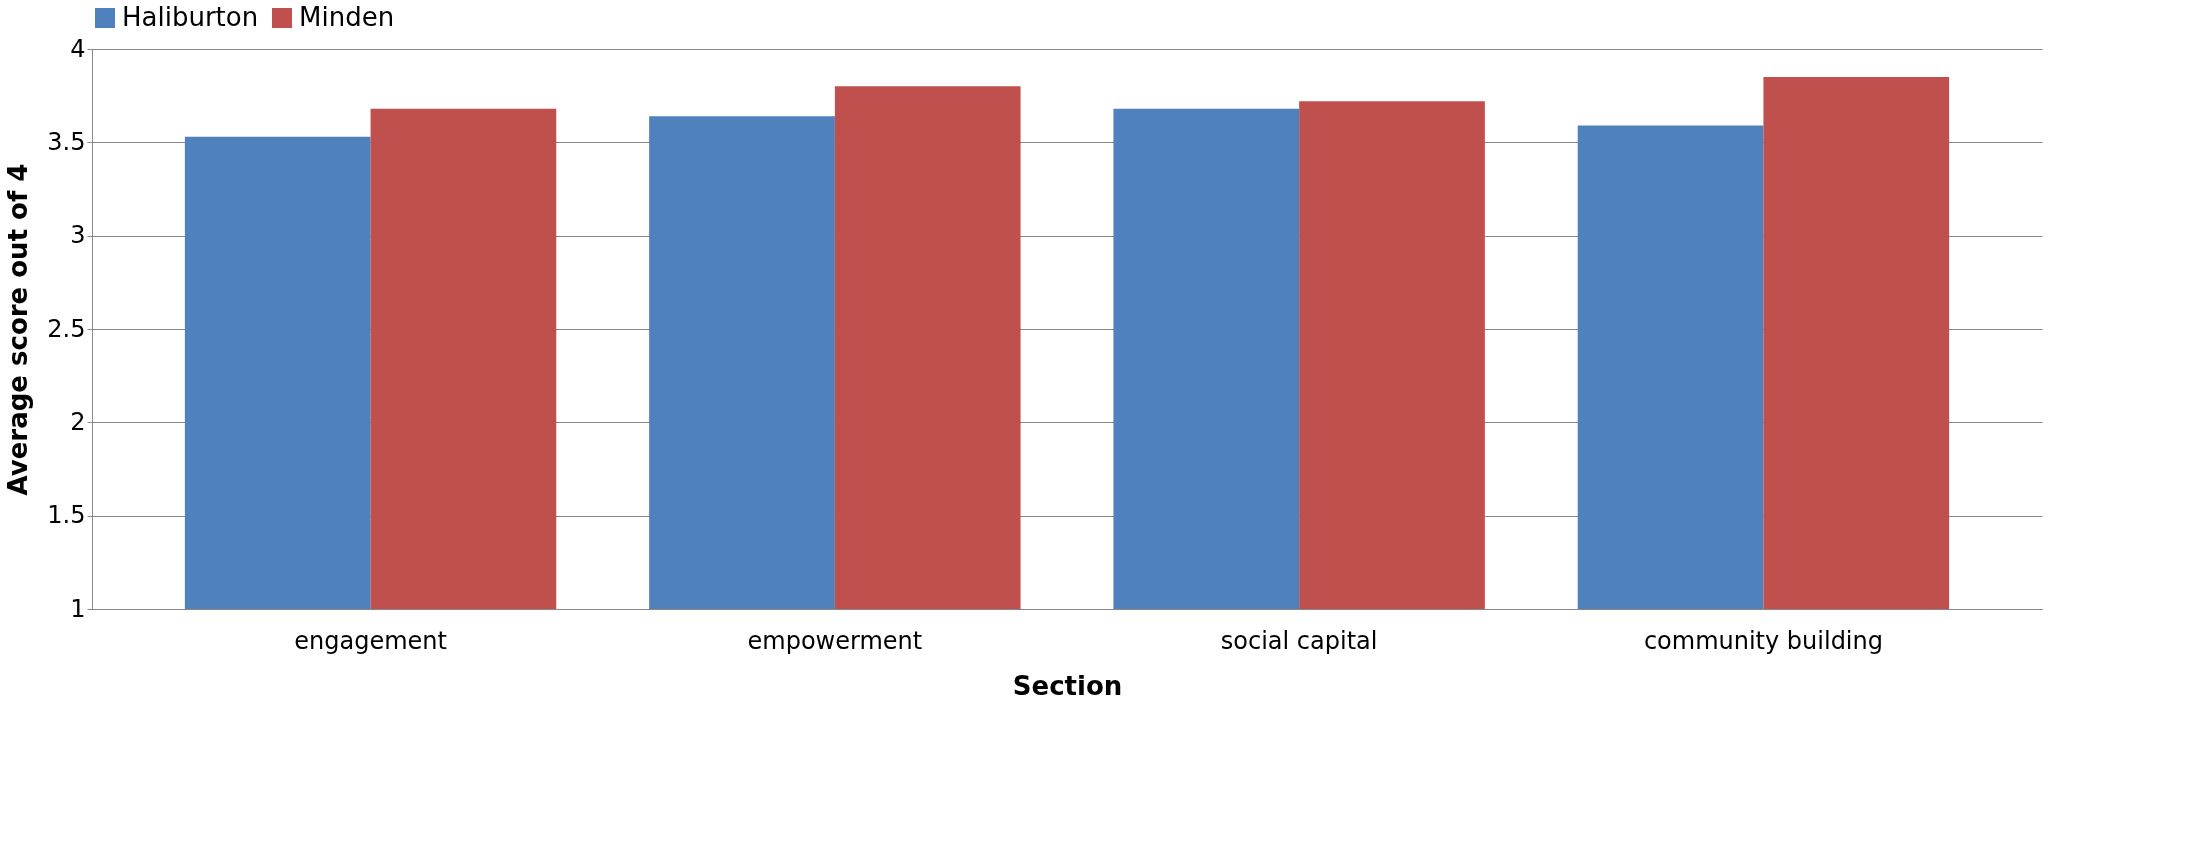 The height and width of the screenshot is (866, 2190). I want to click on y-tick-label: 2, so click(78, 421).